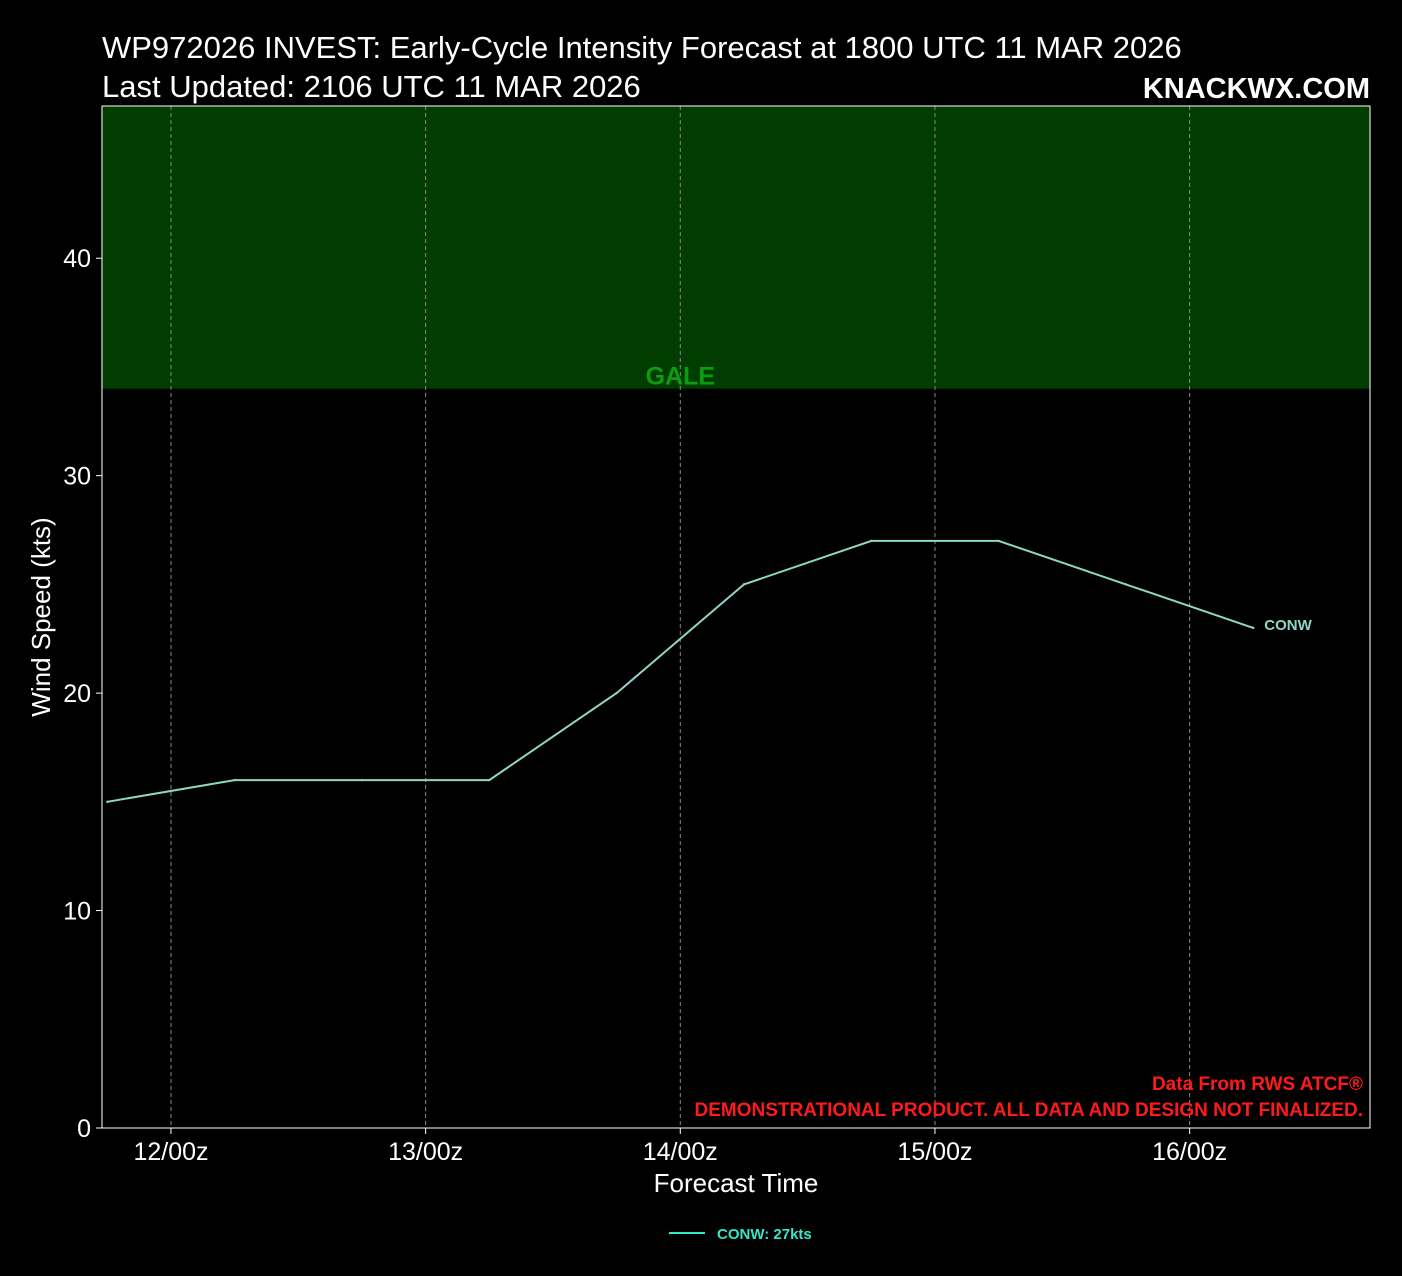  What do you see at coordinates (77, 694) in the screenshot?
I see `y-tick-label: 20` at bounding box center [77, 694].